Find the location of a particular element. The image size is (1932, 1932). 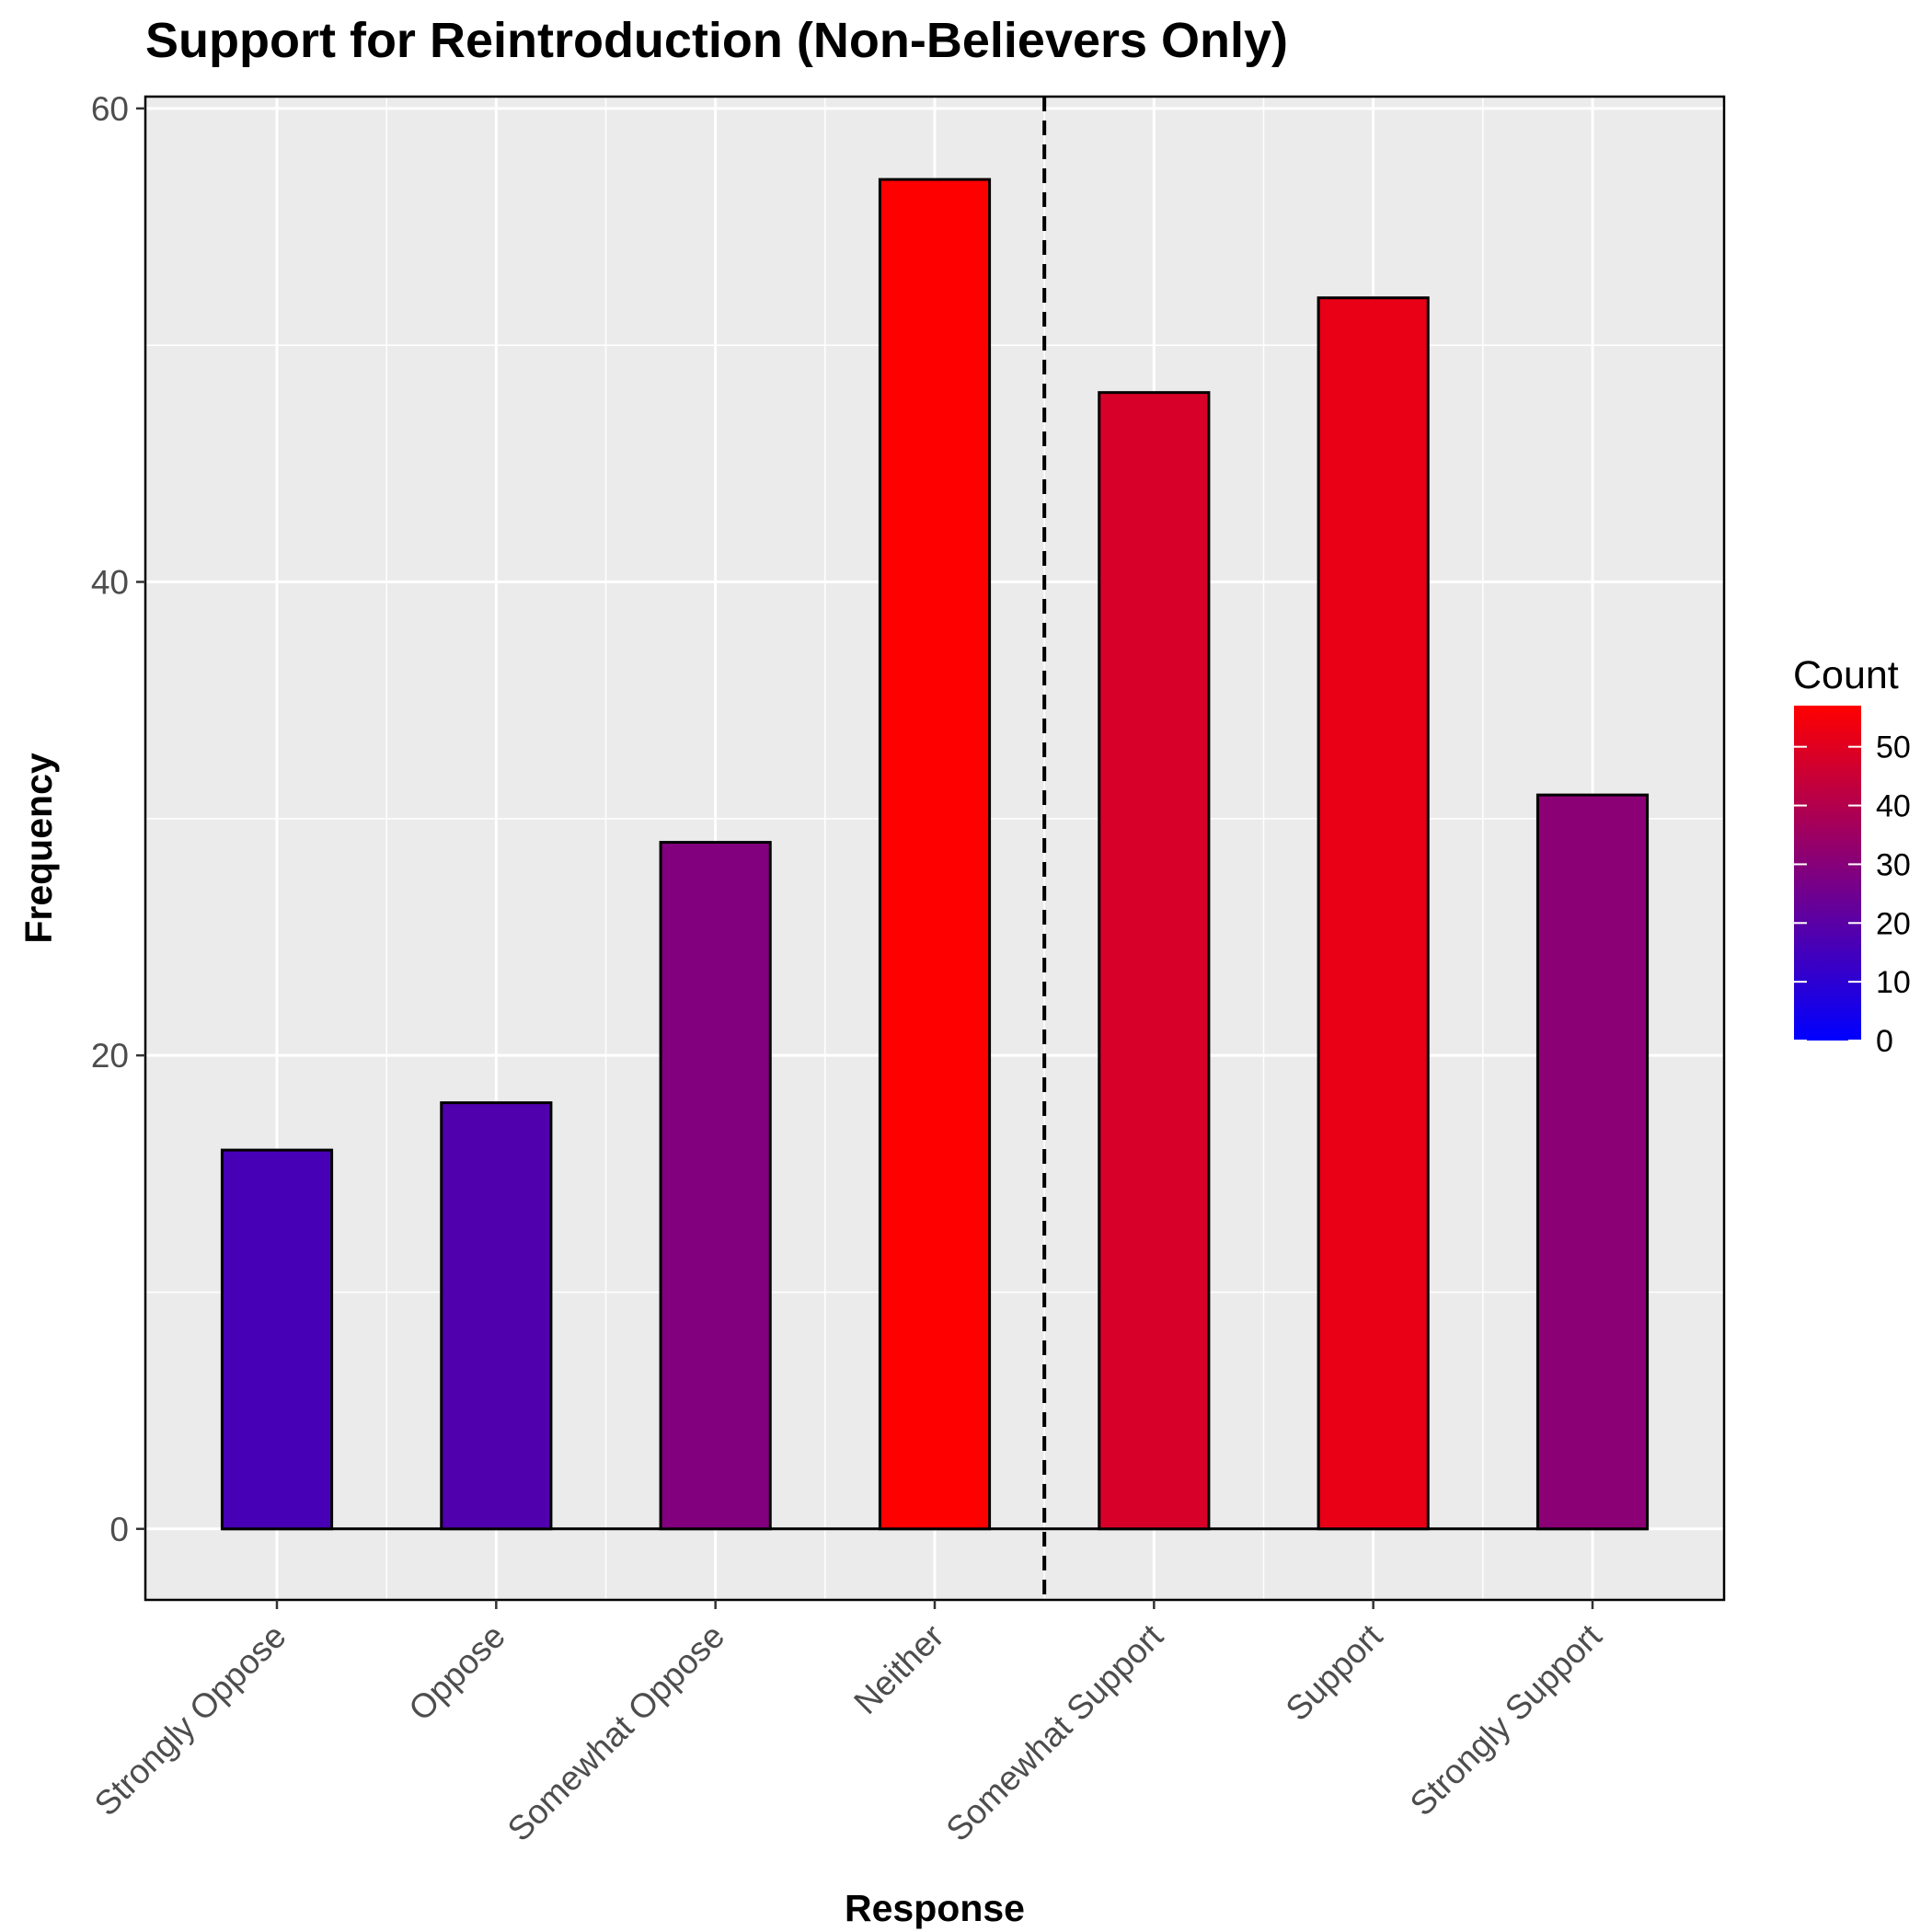

y-tick-label: 60 is located at coordinates (110, 109).